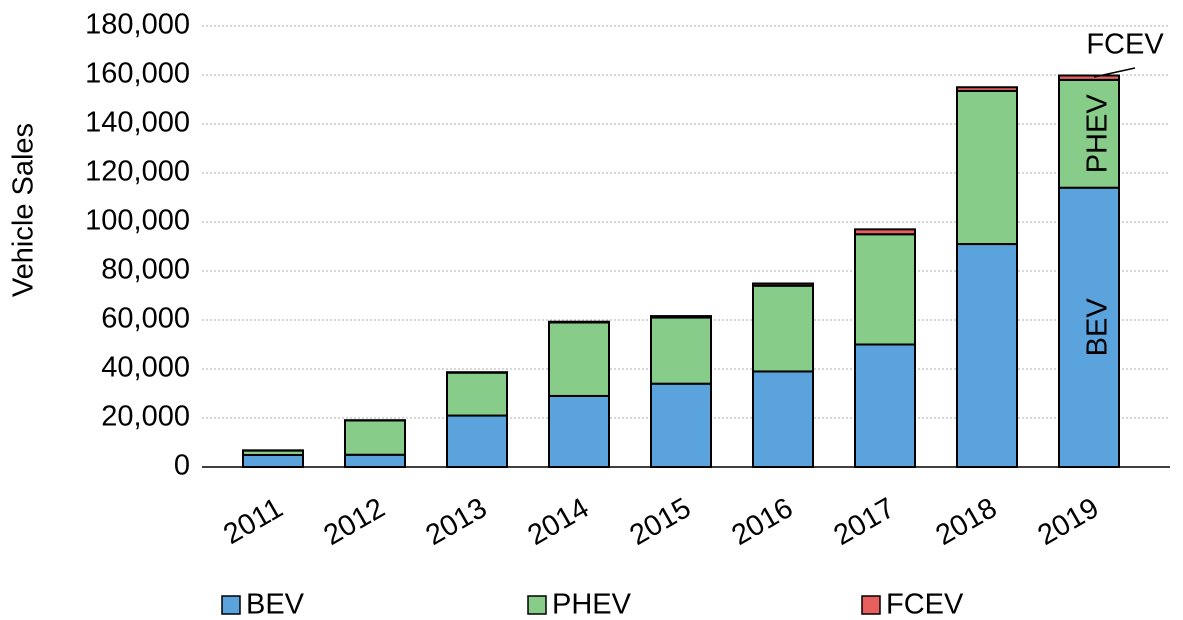 This screenshot has width=1183, height=620. Describe the element at coordinates (925, 604) in the screenshot. I see `legend-label: FCEV` at that location.